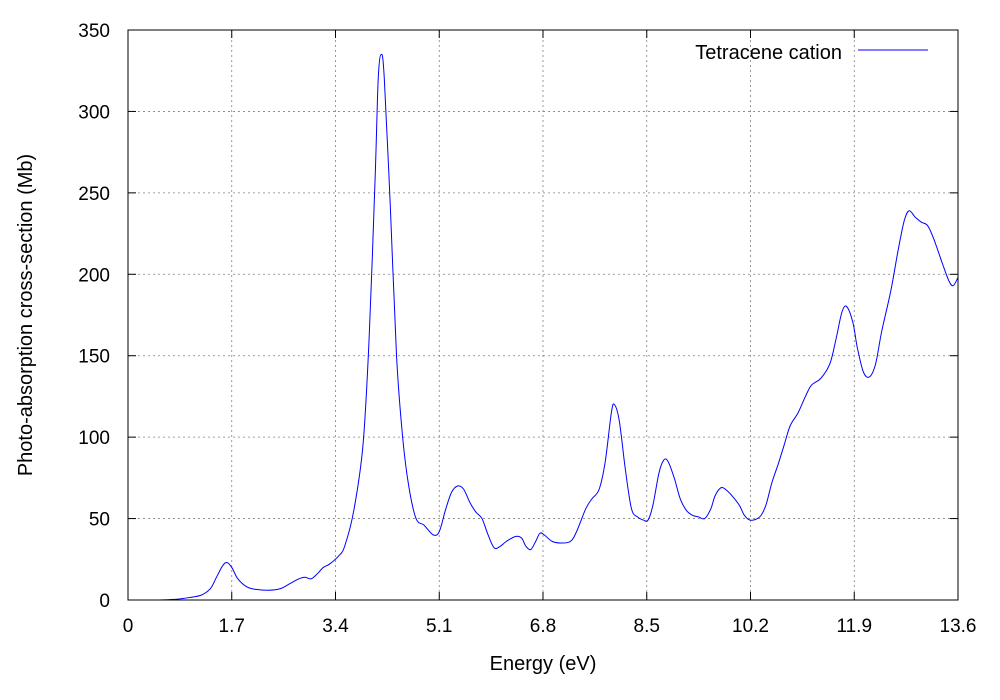  What do you see at coordinates (94, 275) in the screenshot?
I see `y-tick-label: 200` at bounding box center [94, 275].